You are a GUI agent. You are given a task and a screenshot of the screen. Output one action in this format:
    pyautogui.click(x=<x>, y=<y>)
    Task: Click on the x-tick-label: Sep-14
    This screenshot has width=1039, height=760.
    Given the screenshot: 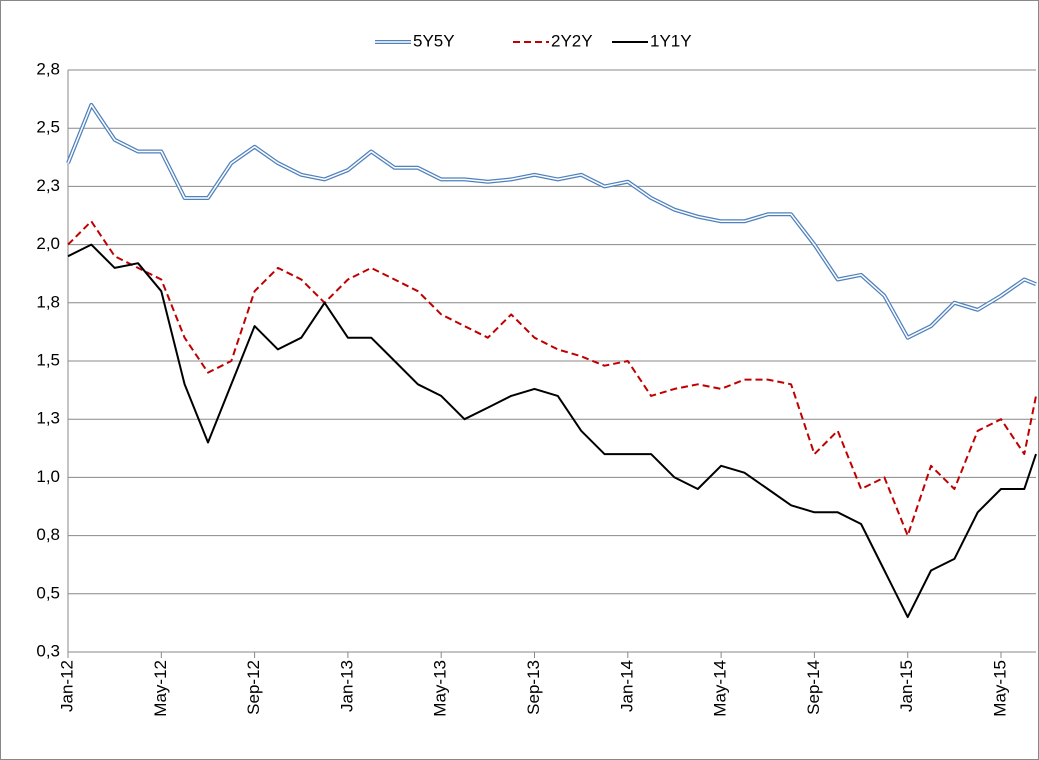 What is the action you would take?
    pyautogui.click(x=813, y=687)
    